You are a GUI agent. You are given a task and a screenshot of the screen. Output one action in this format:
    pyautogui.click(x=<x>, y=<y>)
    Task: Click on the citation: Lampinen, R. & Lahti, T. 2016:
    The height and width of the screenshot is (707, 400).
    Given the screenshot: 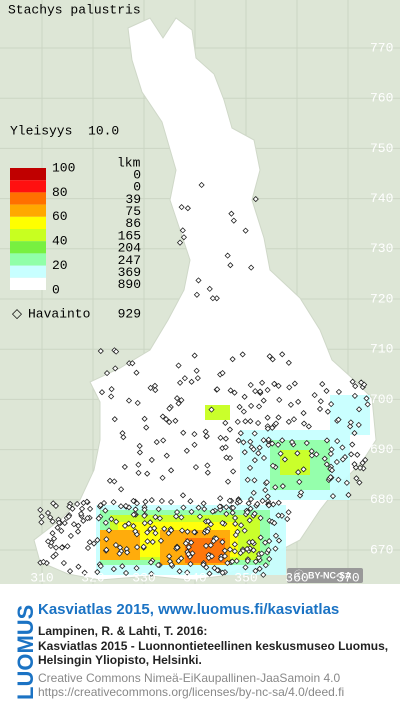 What is the action you would take?
    pyautogui.click(x=122, y=631)
    